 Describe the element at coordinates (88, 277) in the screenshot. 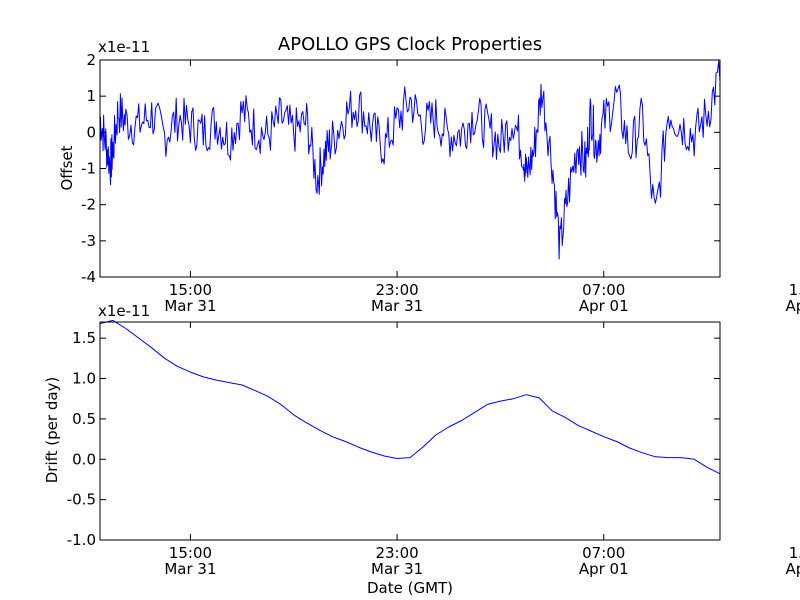

I see `offset-y-tick-label: -4` at that location.